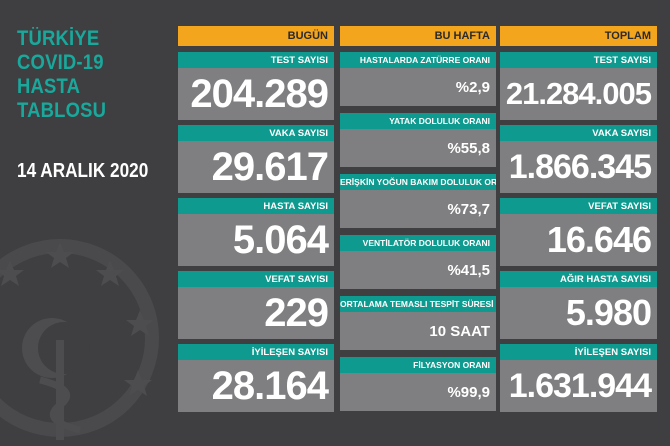  I want to click on card-value: 16.646, so click(578, 240).